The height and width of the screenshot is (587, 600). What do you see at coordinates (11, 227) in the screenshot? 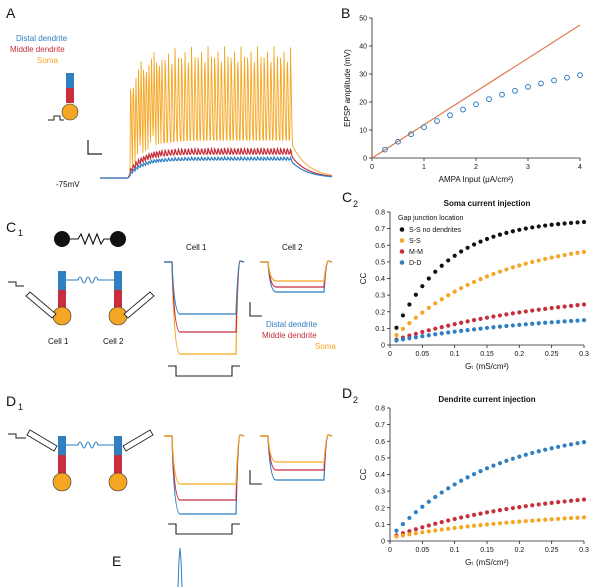
I see `panel-label-c1: C` at bounding box center [11, 227].